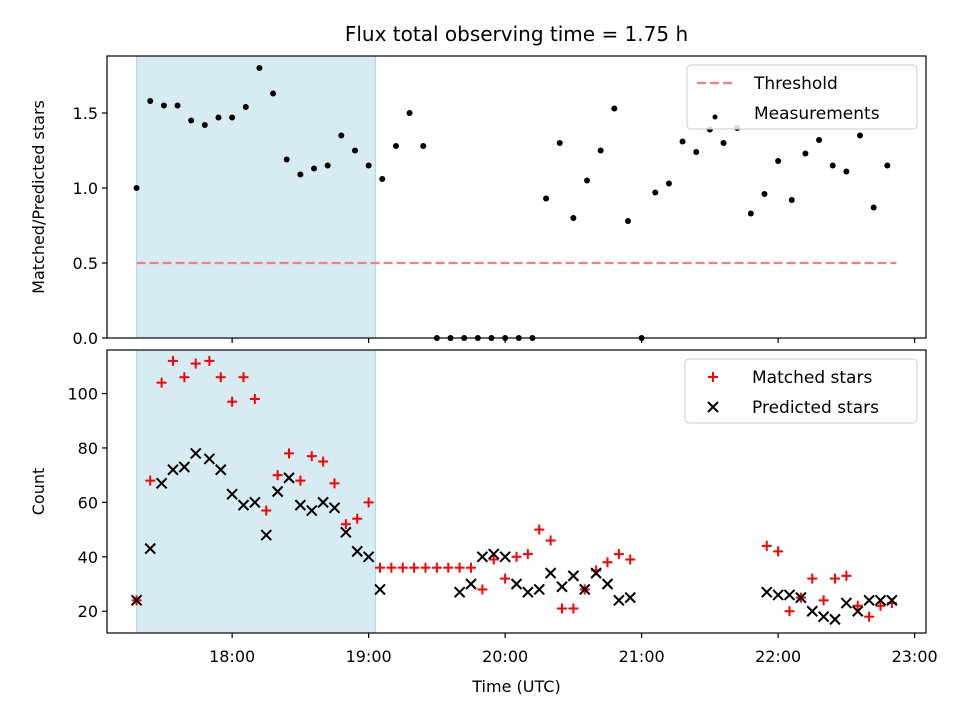 The width and height of the screenshot is (960, 720). I want to click on legend-box, so click(801, 391).